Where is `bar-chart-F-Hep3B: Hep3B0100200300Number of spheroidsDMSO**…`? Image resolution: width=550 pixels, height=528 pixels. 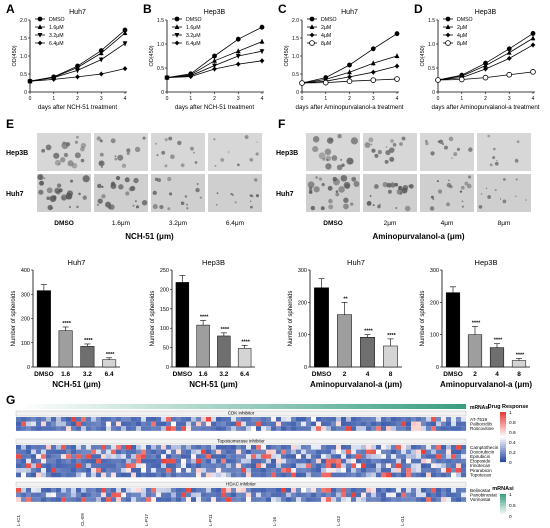
bar-chart-F-Hep3B: Hep3B0100200300Number of spheroidsDMSO**… is located at coordinates (476, 323).